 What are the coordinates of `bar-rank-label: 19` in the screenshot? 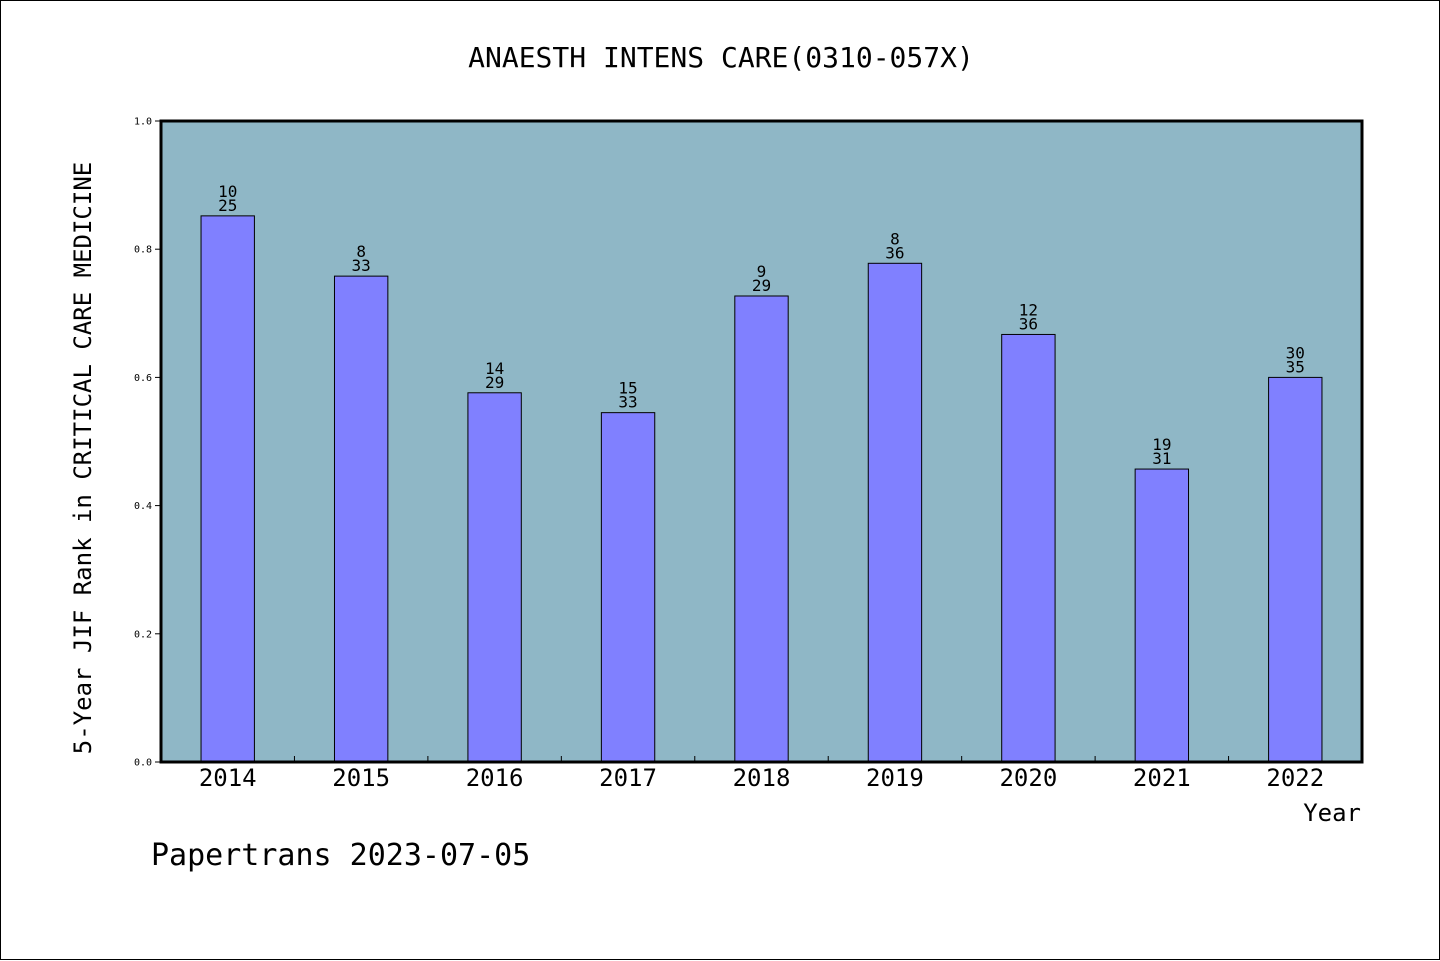 It's located at (1161, 444).